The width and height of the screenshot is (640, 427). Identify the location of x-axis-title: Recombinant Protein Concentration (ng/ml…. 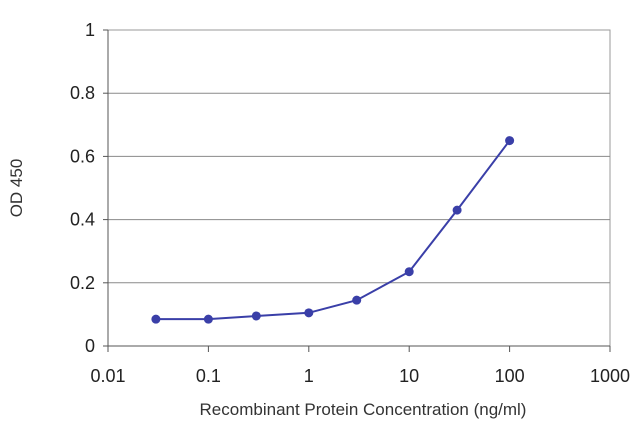
(363, 409).